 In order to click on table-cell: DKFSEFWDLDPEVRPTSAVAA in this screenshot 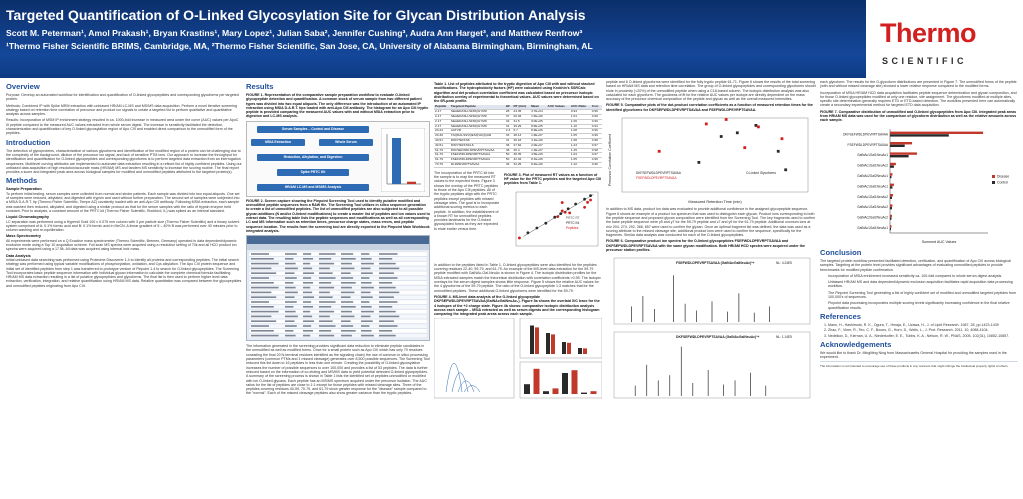, I will do `click(477, 151)`.